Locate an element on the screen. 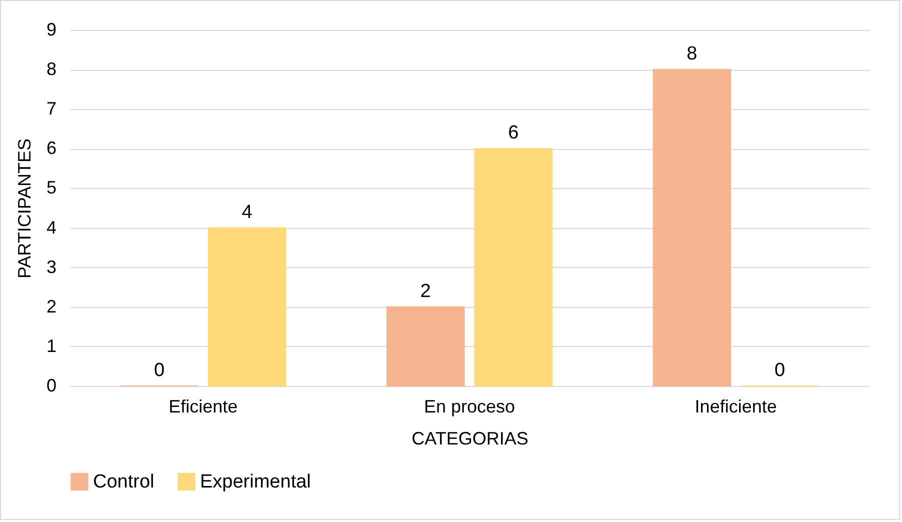 Image resolution: width=902 pixels, height=522 pixels. y-tick-label: 6 is located at coordinates (51, 148).